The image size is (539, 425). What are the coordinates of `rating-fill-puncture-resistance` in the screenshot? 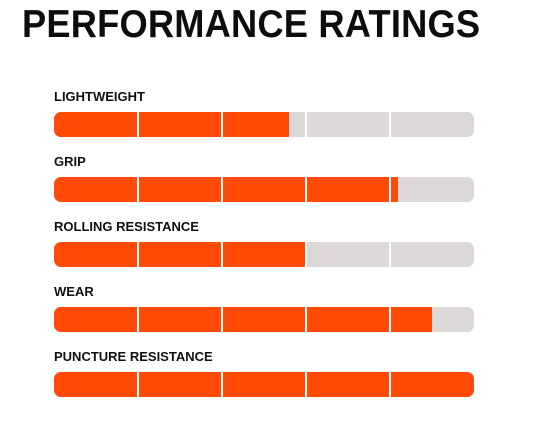 It's located at (264, 384).